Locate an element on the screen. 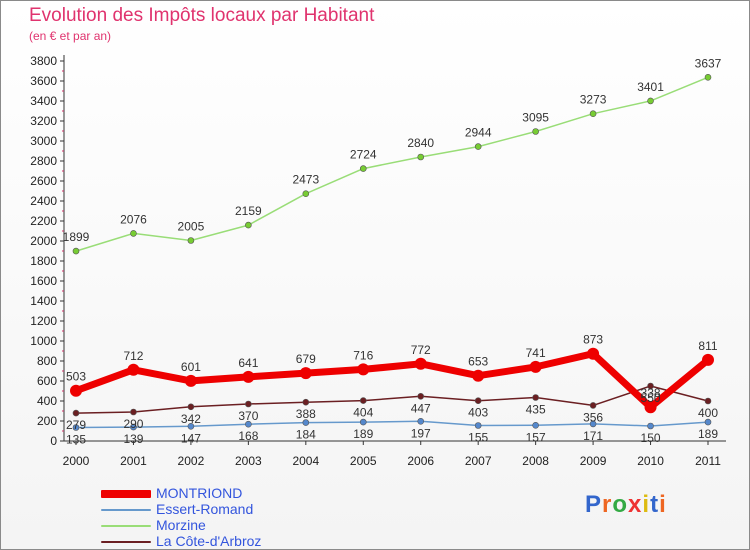  data-label: 641 is located at coordinates (248, 363).